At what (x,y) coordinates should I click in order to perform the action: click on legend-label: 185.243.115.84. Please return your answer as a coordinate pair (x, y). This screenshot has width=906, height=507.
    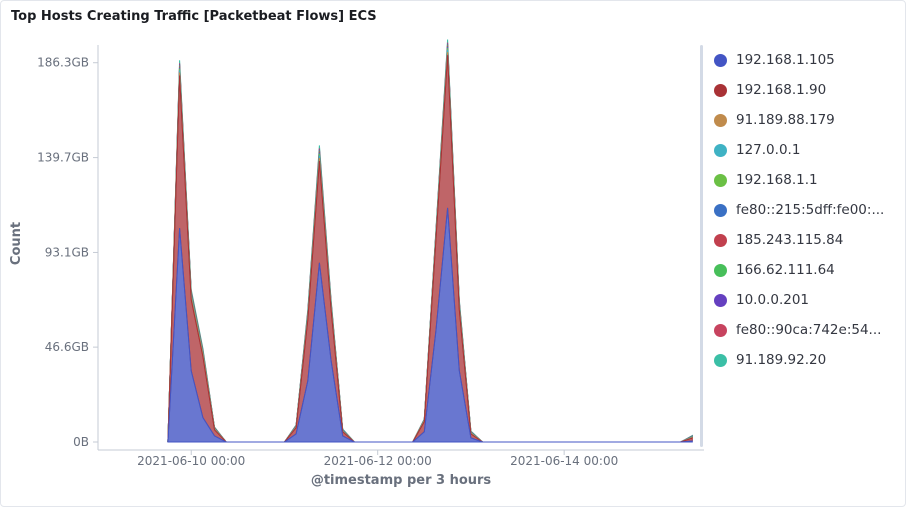
    Looking at the image, I should click on (790, 240).